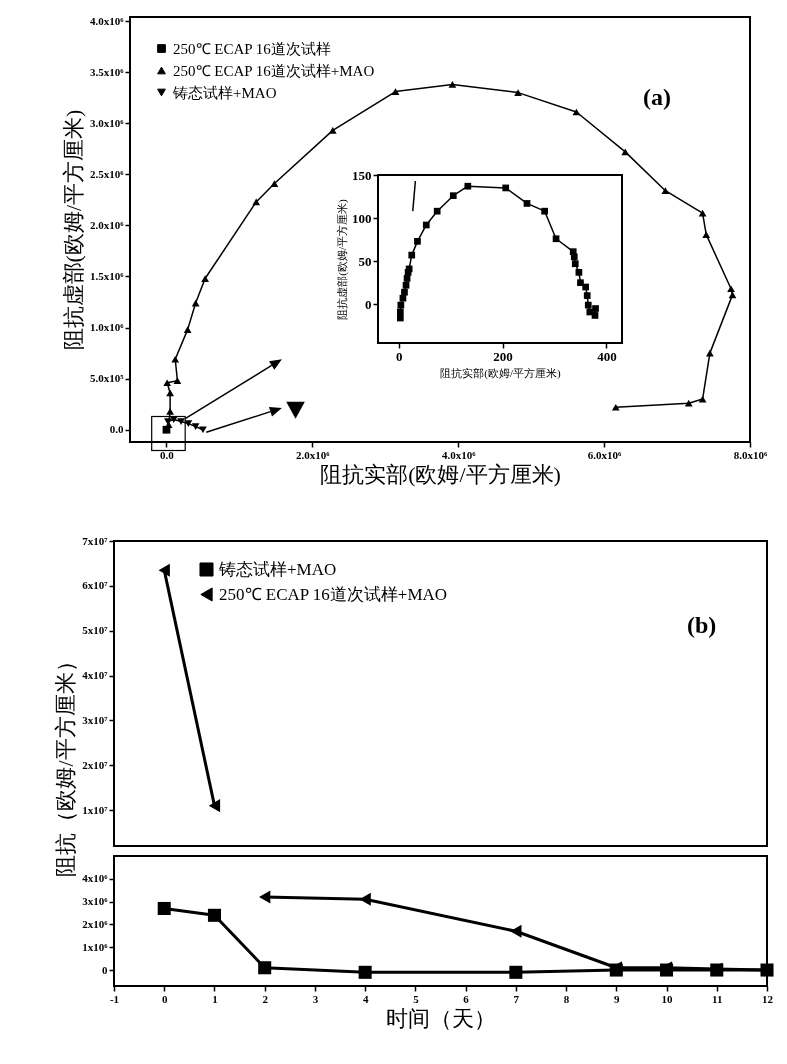  What do you see at coordinates (605, 454) in the screenshot?
I see `x-tick-label: 6.0x10⁶` at bounding box center [605, 454].